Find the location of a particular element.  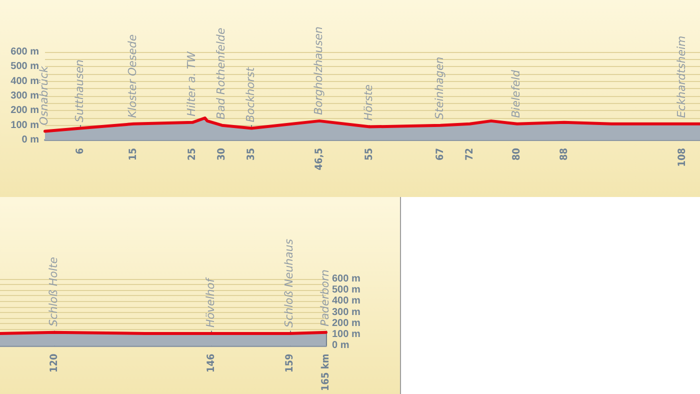

x-tick-label: 146 is located at coordinates (211, 363).